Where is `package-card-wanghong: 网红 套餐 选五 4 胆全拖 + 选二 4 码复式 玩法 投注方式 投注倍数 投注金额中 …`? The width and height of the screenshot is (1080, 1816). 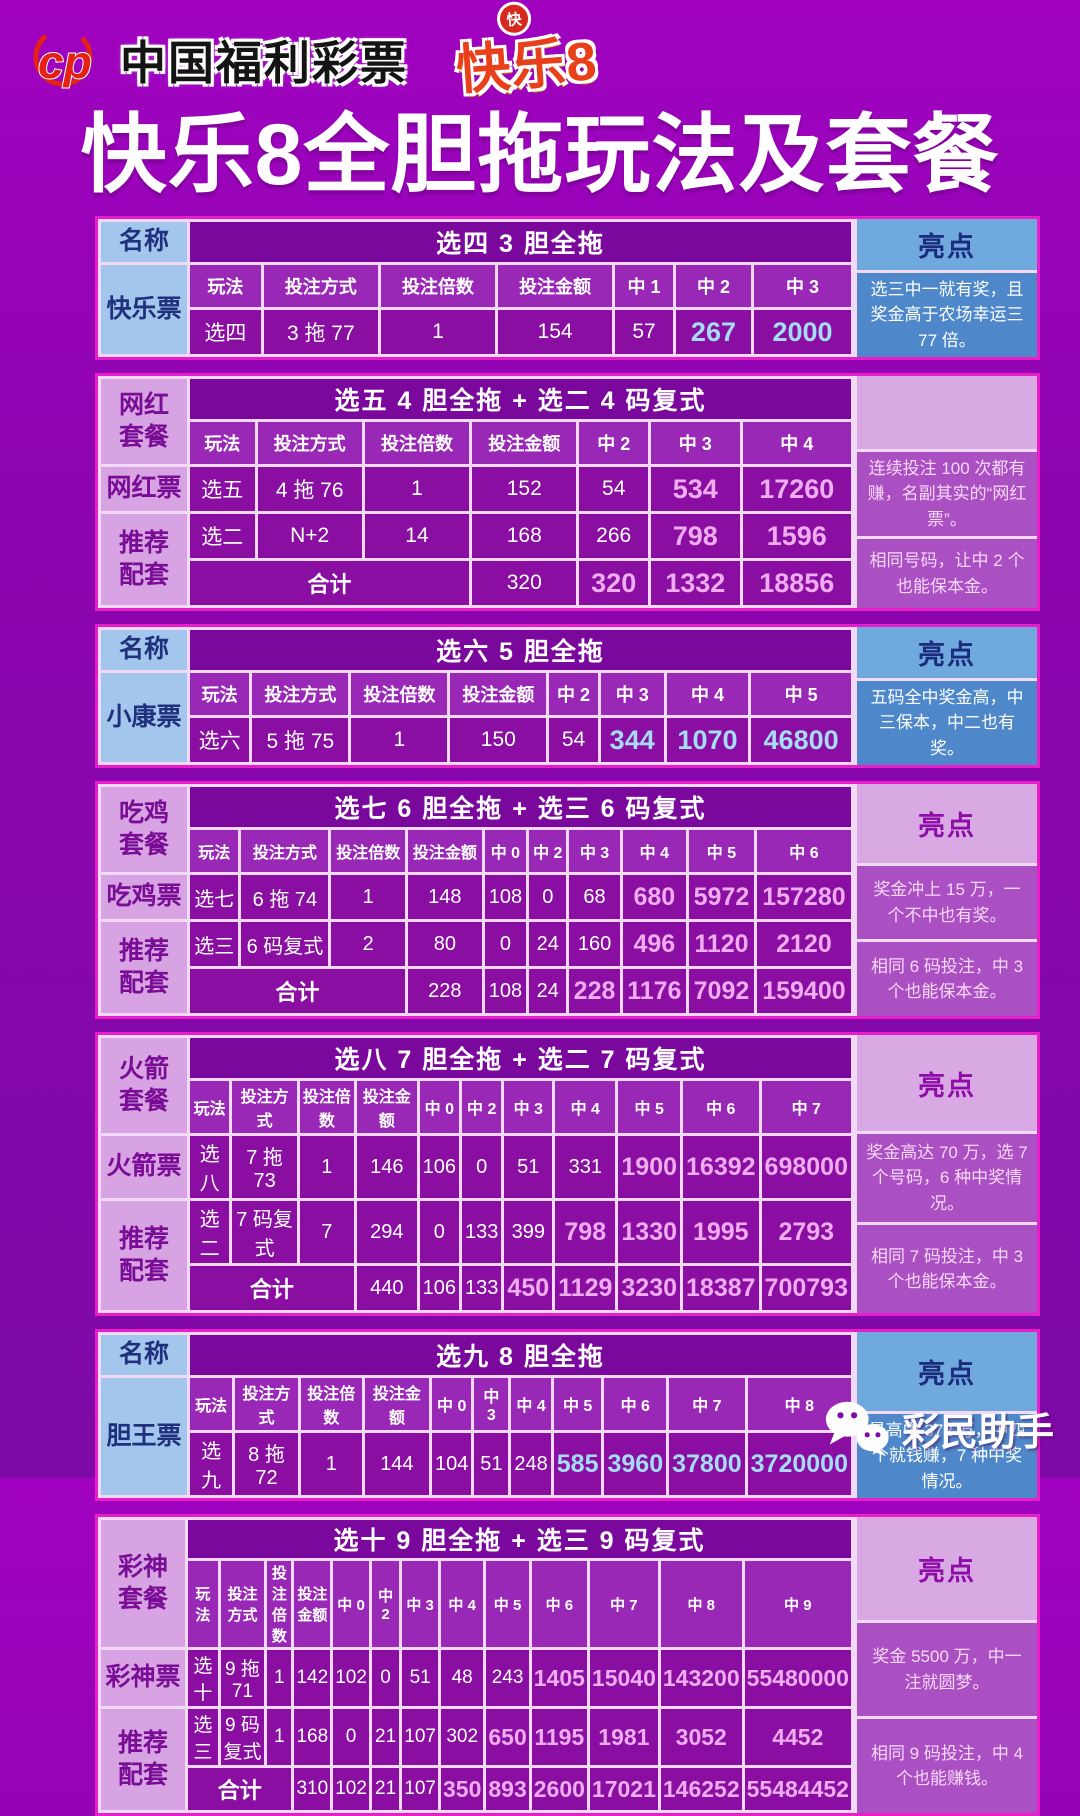
package-card-wanghong: 网红 套餐 选五 4 胆全拖 + 选二 4 码复式 玩法 投注方式 投注倍数 投注金额中 … is located at coordinates (567, 492).